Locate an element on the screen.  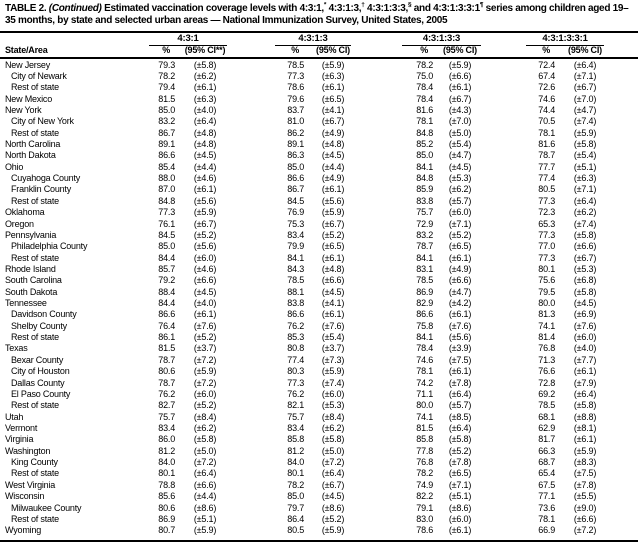
percent-cell: 75.3 is located at coordinates (295, 223).